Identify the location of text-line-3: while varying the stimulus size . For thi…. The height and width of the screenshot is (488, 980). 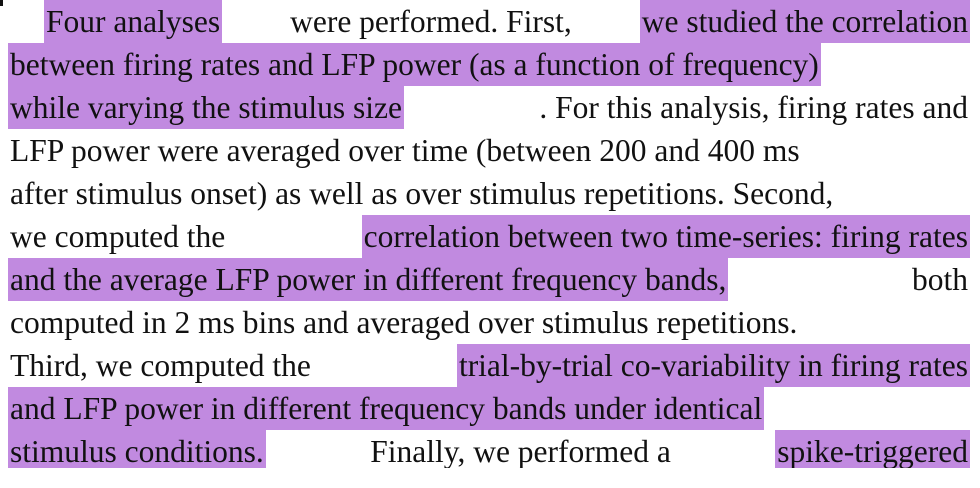
(489, 107).